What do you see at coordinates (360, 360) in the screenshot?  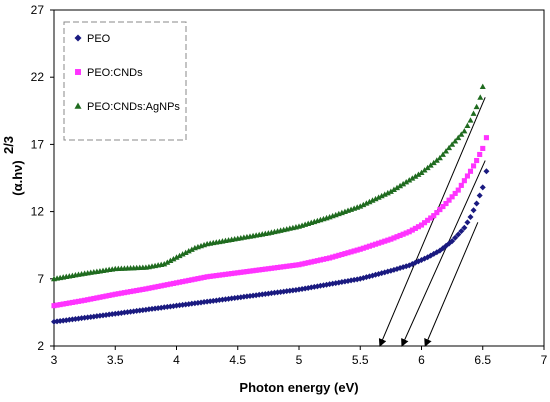 I see `x-tick-label: 5.5` at bounding box center [360, 360].